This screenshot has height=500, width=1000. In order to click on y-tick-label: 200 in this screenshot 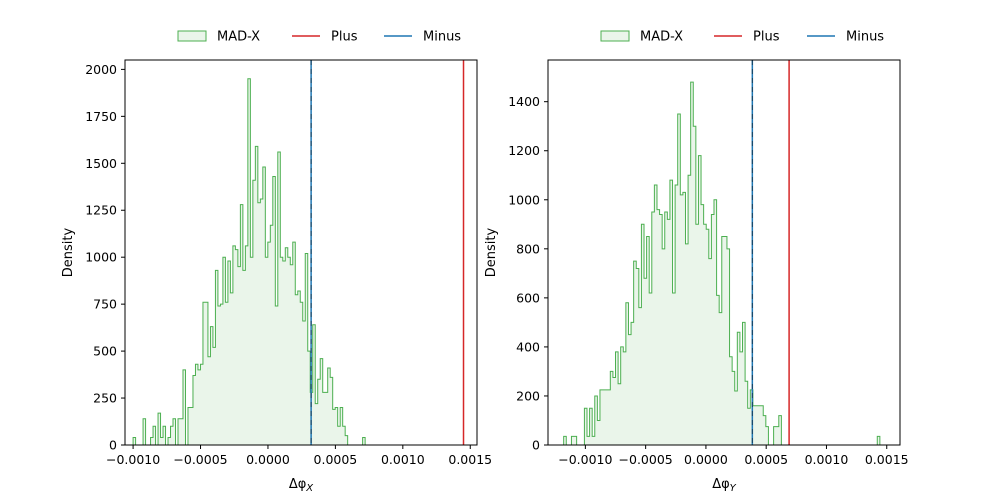, I will do `click(528, 395)`.